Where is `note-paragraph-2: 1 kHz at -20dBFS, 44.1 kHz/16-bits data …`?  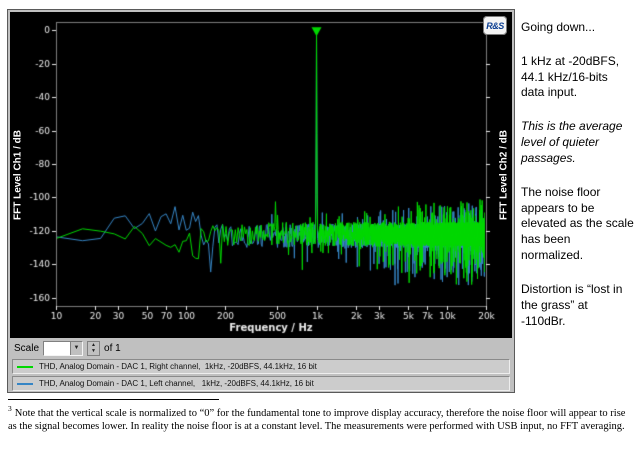 note-paragraph-2: 1 kHz at -20dBFS, 44.1 kHz/16-bits data … is located at coordinates (570, 76).